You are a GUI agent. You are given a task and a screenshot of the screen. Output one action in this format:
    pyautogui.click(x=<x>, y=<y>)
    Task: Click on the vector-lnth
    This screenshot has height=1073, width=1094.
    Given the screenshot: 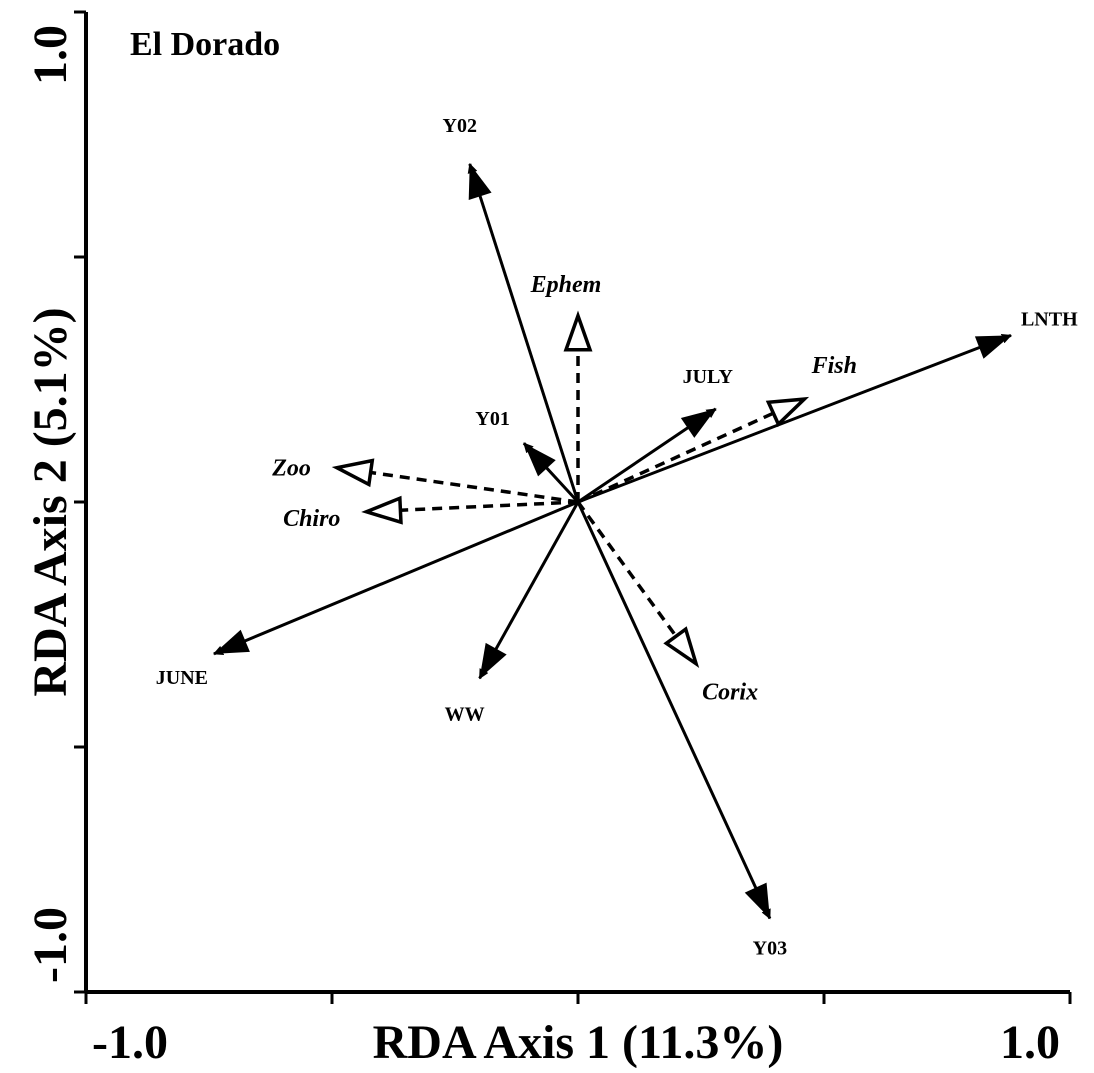 What is the action you would take?
    pyautogui.click(x=794, y=418)
    